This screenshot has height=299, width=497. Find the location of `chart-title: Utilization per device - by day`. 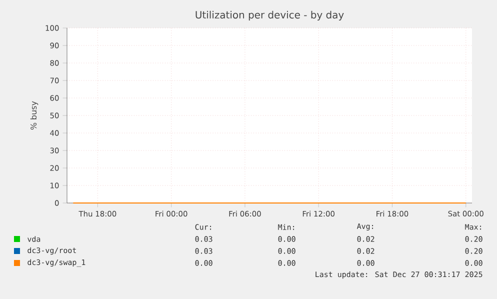

chart-title: Utilization per device - by day is located at coordinates (270, 15).